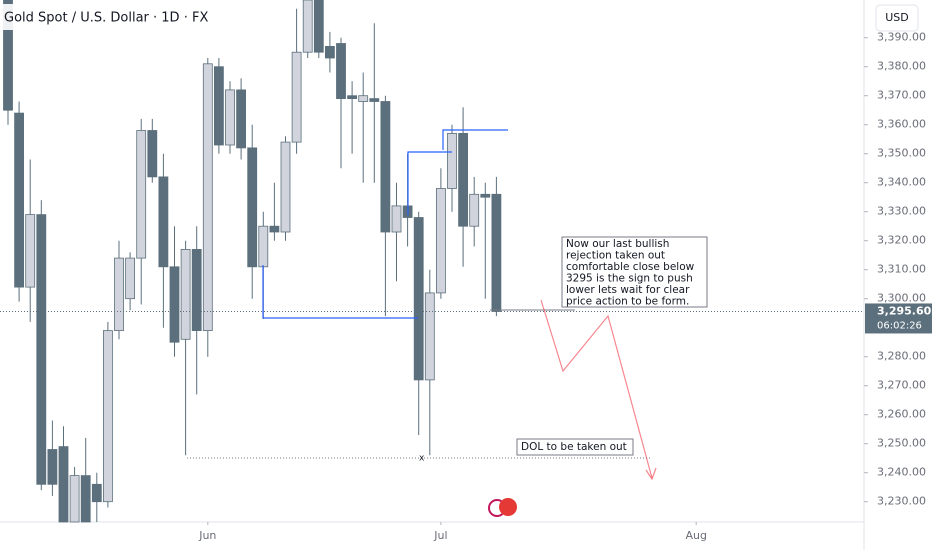 The height and width of the screenshot is (550, 932). I want to click on y-tick-label: 3,310.00, so click(901, 269).